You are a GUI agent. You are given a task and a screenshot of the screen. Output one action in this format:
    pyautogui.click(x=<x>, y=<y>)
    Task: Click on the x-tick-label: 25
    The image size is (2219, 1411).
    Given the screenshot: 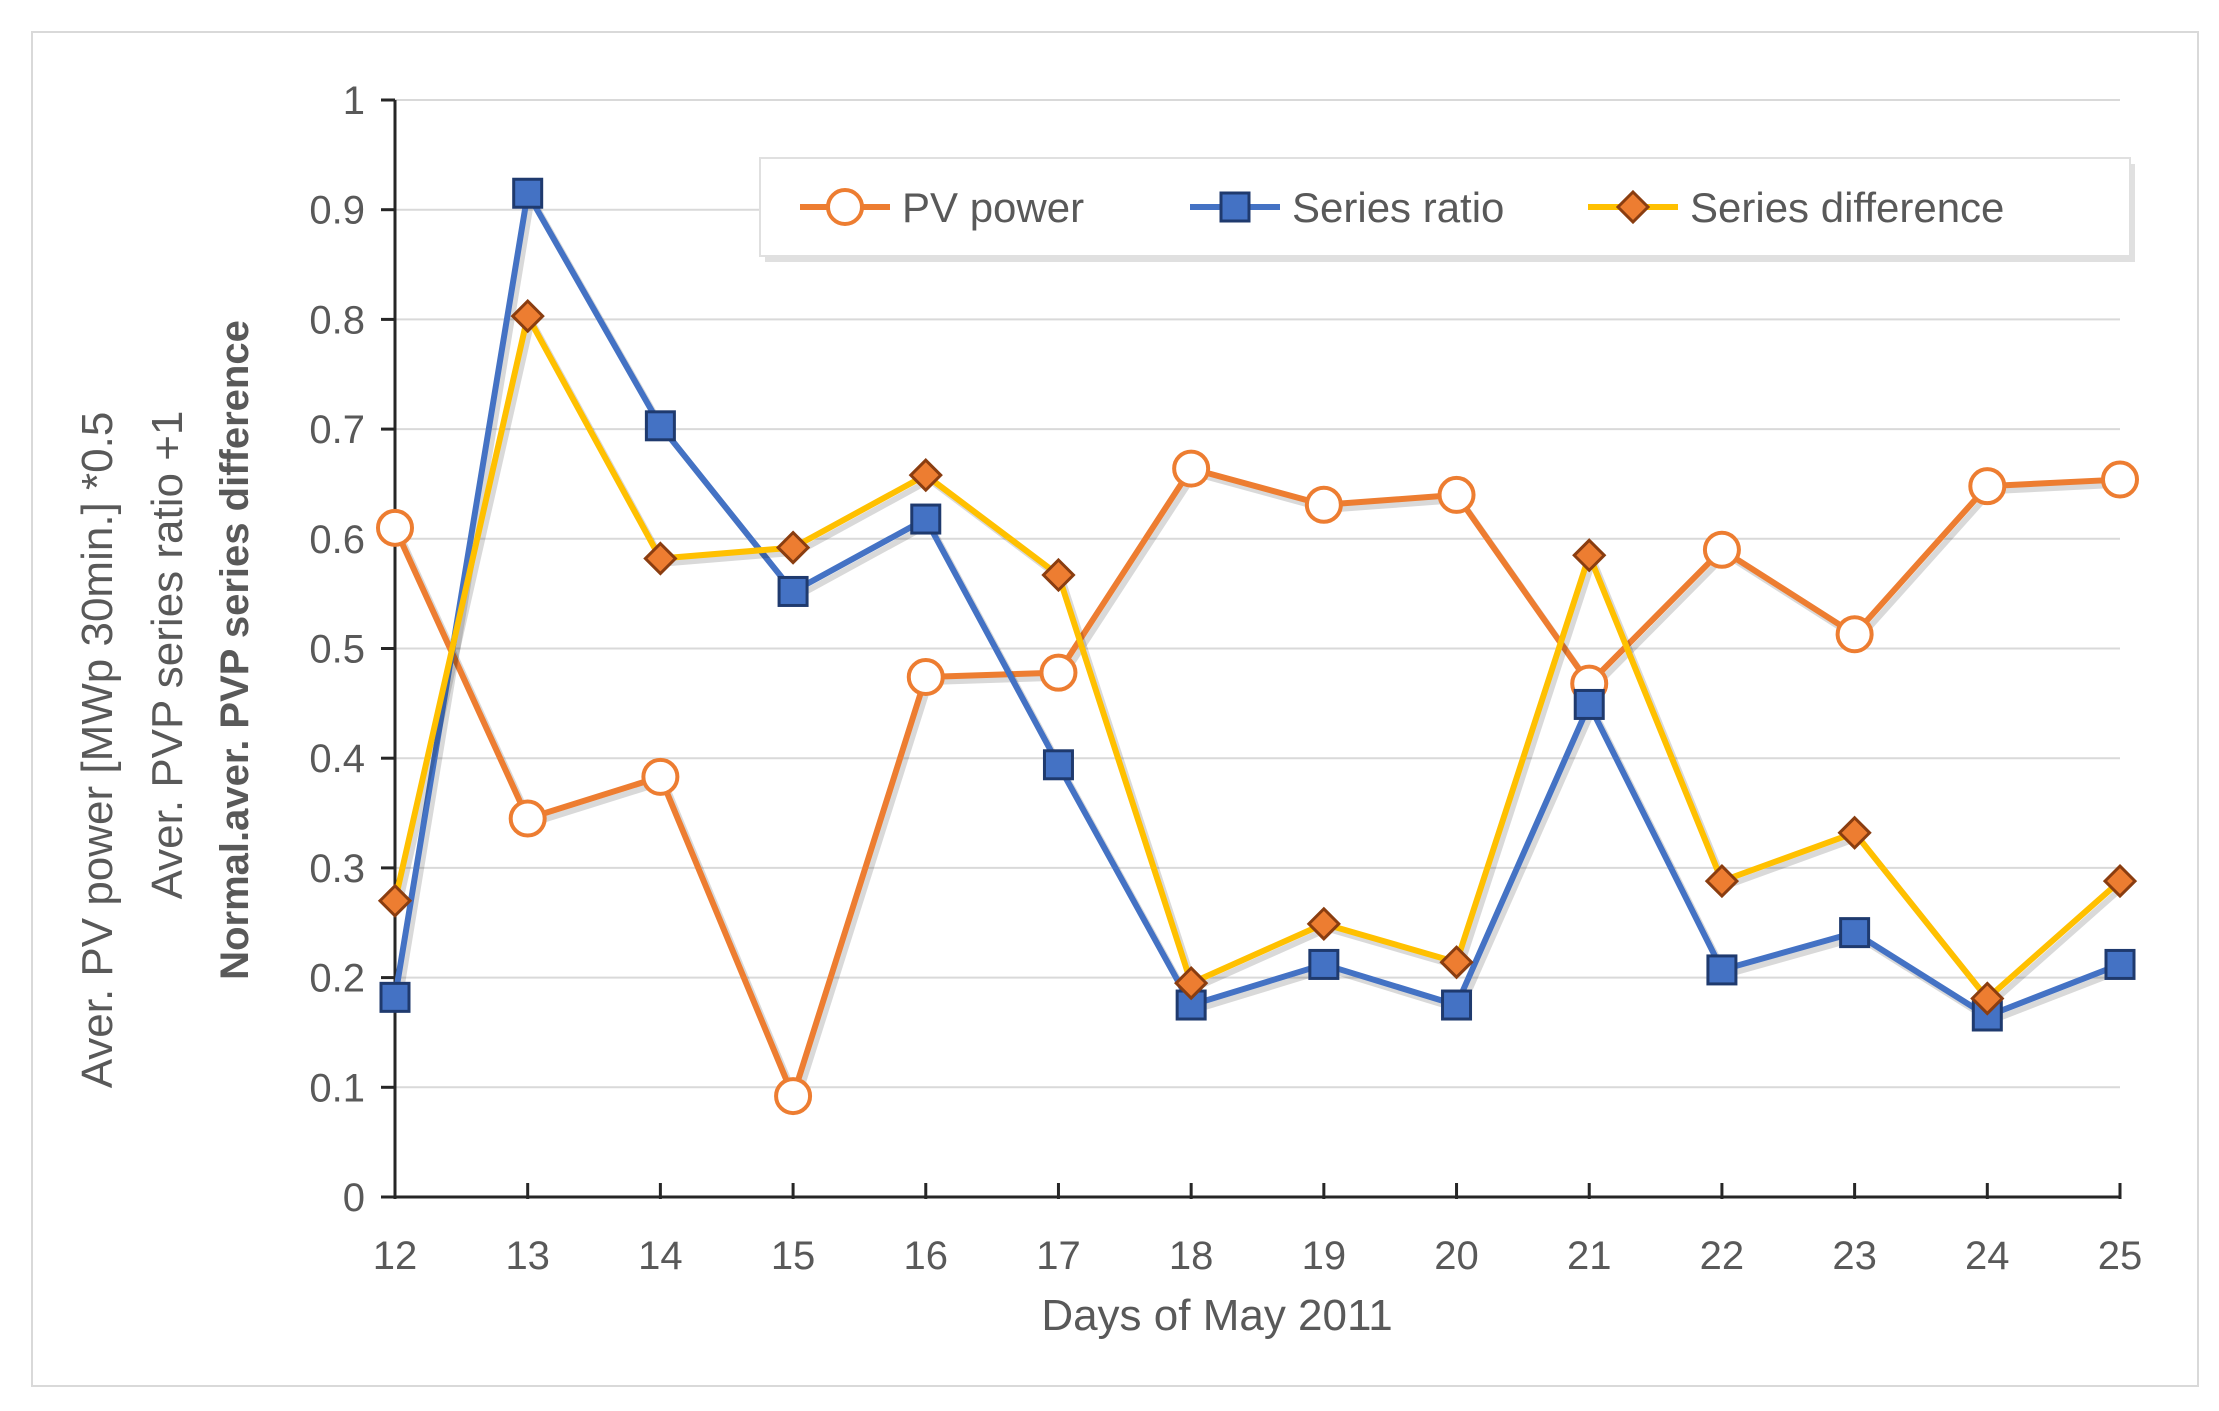 What is the action you would take?
    pyautogui.click(x=2120, y=1256)
    